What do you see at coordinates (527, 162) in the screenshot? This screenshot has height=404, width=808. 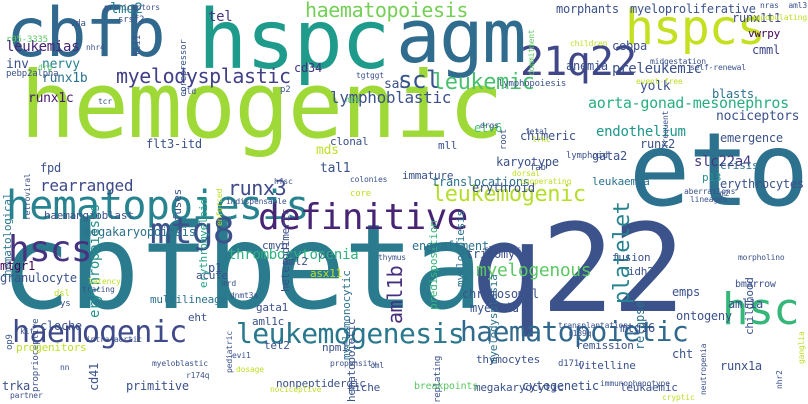 I see `cloud-word: karyotype` at bounding box center [527, 162].